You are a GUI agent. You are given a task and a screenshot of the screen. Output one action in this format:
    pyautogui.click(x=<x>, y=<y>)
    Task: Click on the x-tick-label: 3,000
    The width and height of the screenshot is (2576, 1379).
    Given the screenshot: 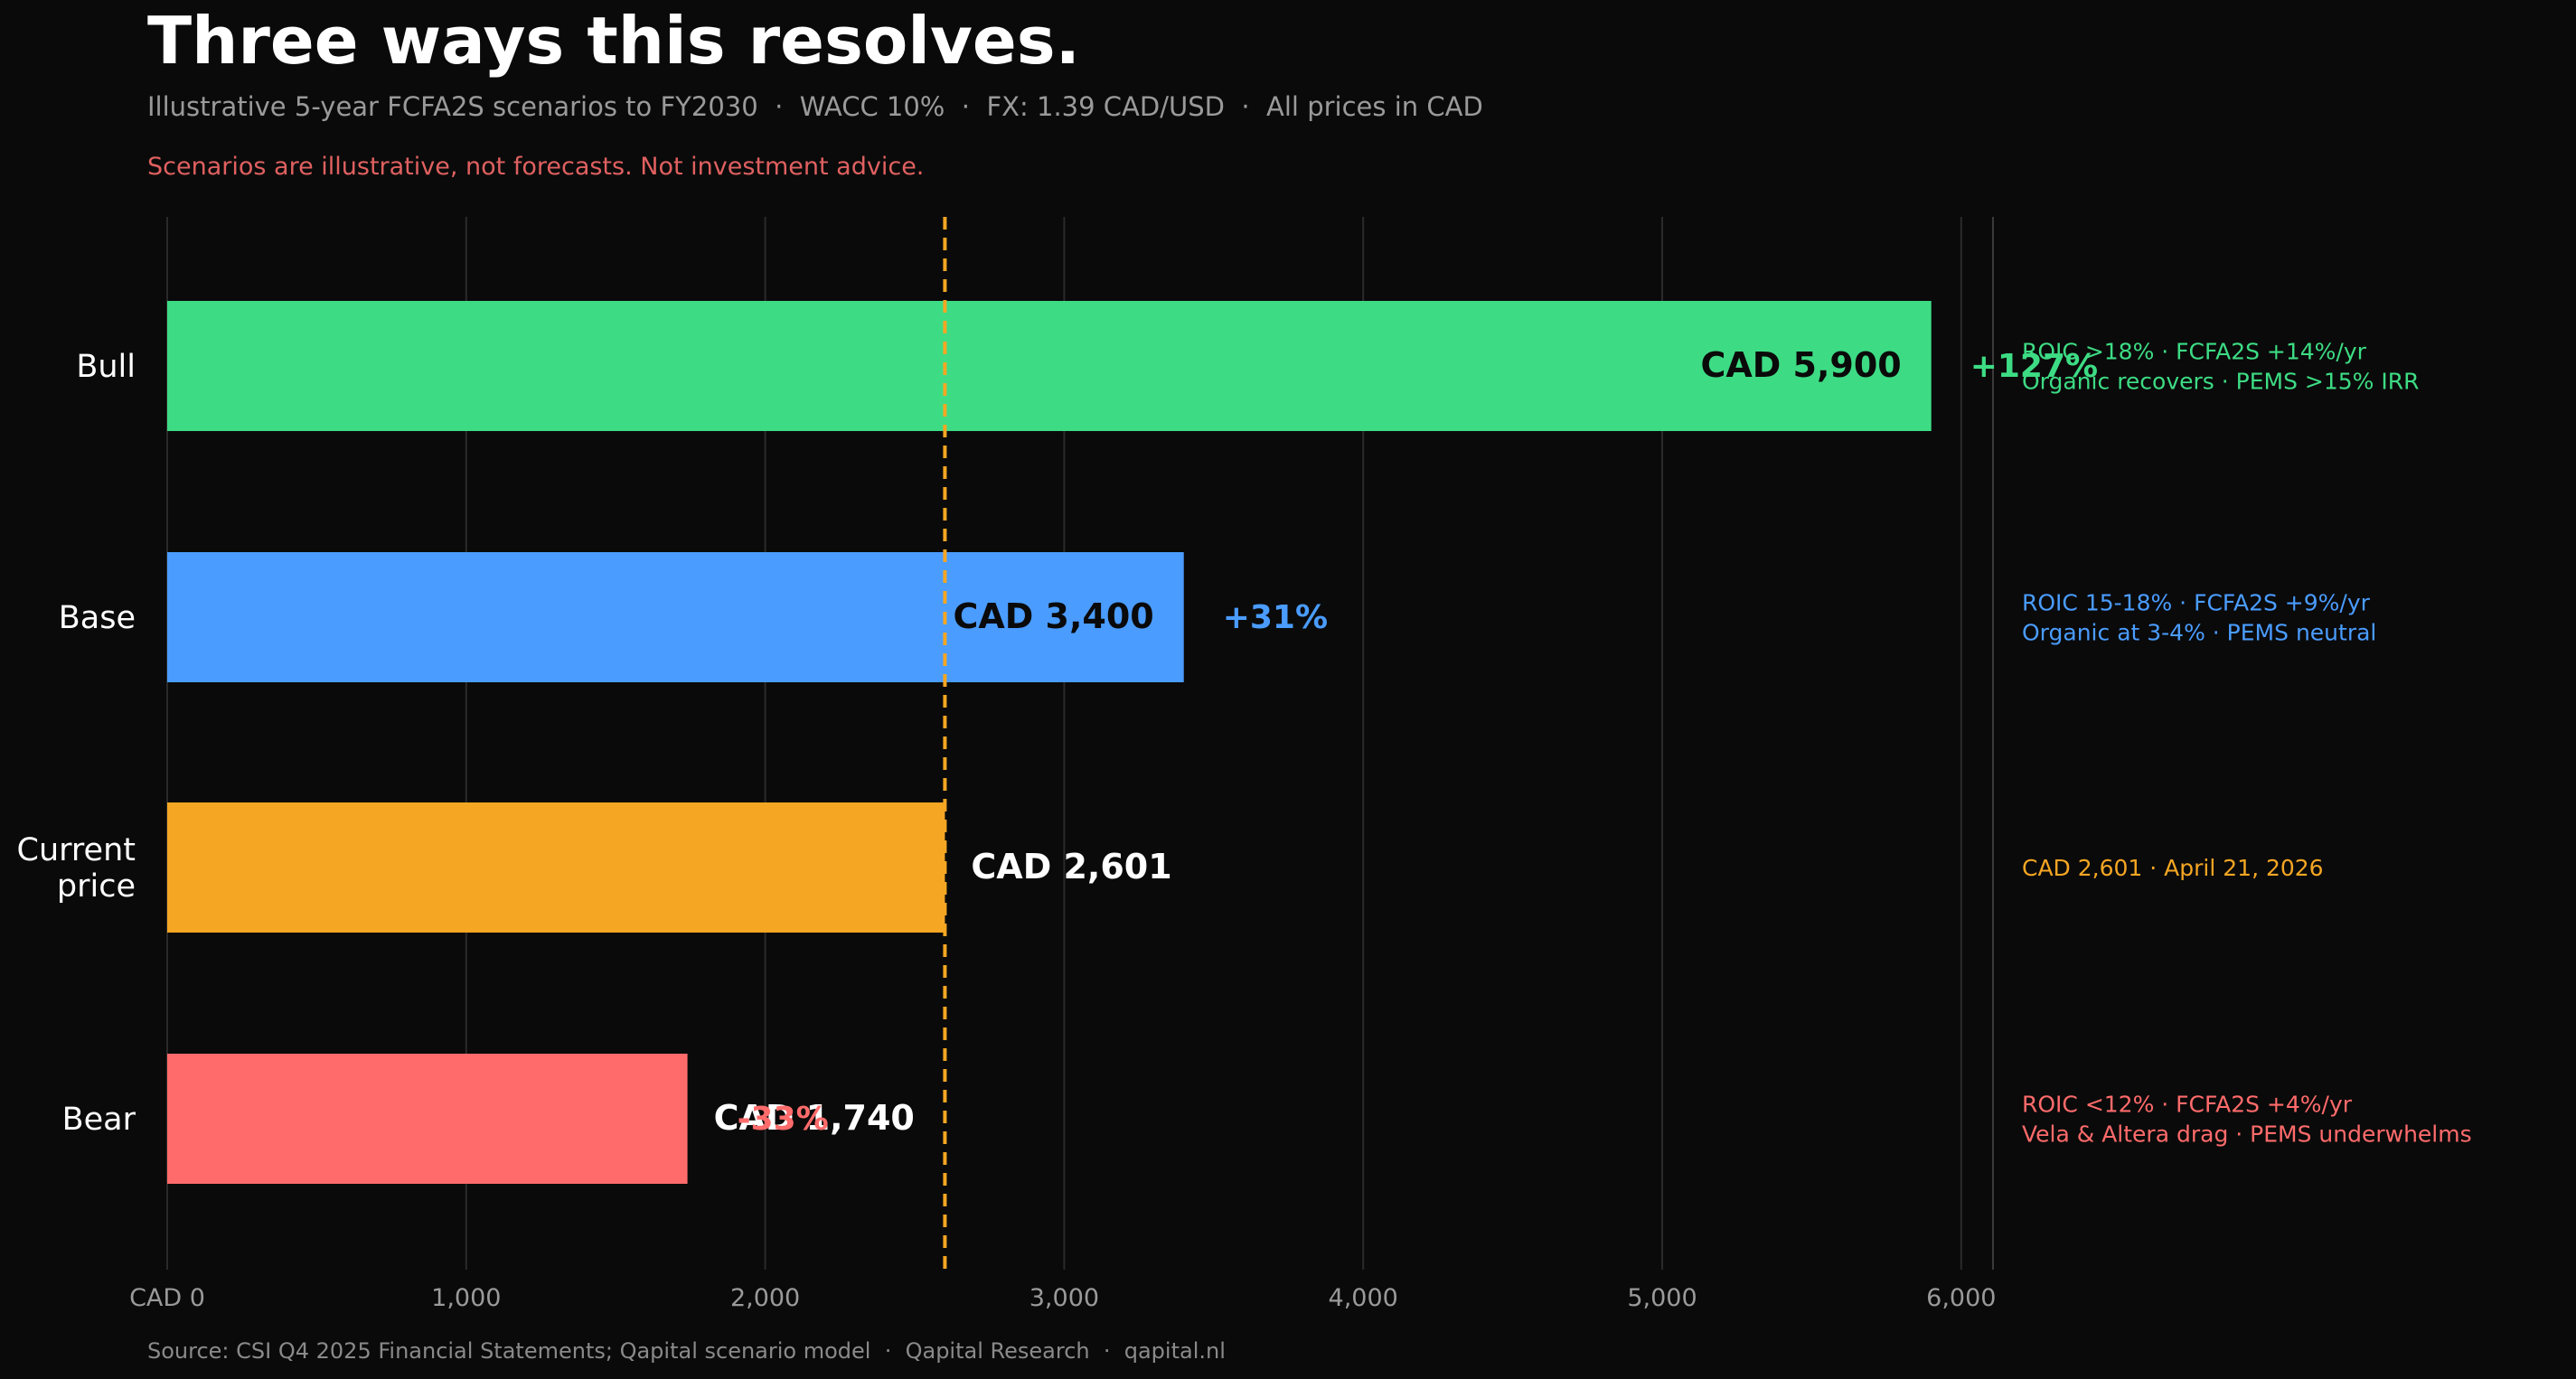 What is the action you would take?
    pyautogui.click(x=1064, y=1298)
    